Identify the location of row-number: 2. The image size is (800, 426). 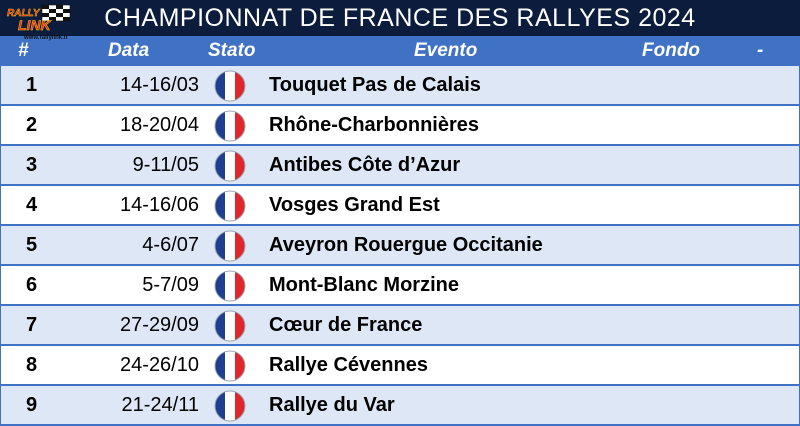
(32, 125).